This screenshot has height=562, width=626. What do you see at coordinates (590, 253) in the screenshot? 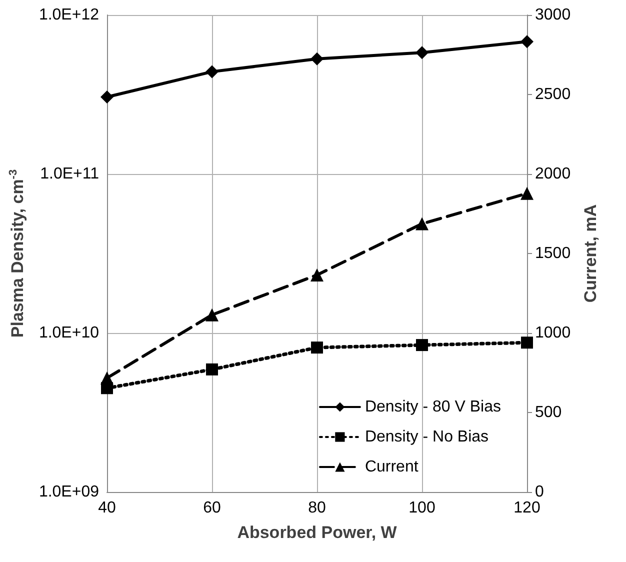
I see `y2-axis-title: Current, mA` at bounding box center [590, 253].